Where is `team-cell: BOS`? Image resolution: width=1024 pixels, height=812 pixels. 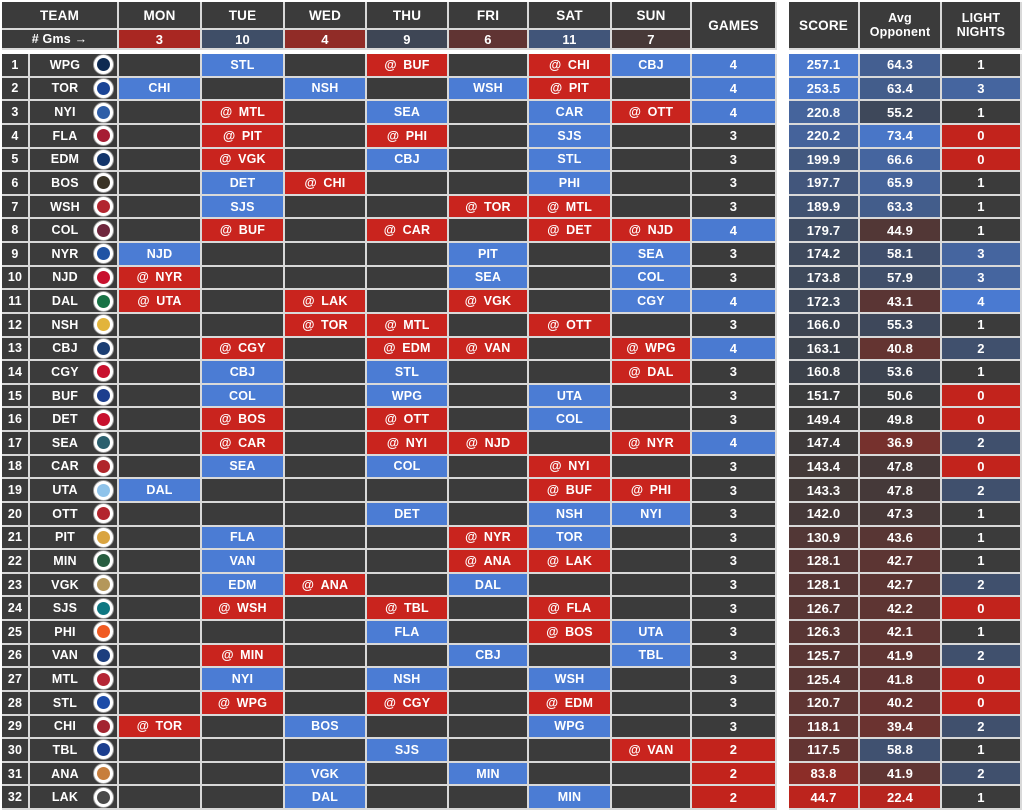 team-cell: BOS is located at coordinates (74, 184).